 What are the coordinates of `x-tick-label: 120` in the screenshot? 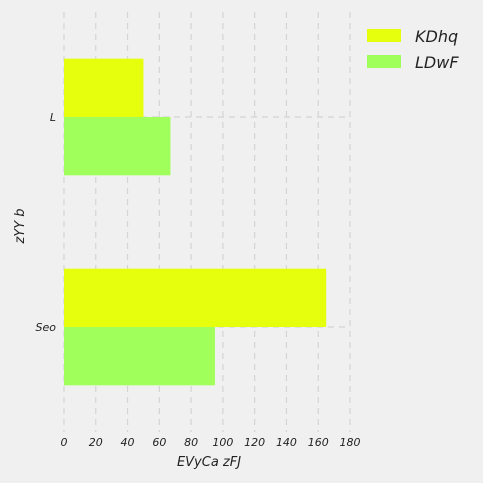 It's located at (254, 442).